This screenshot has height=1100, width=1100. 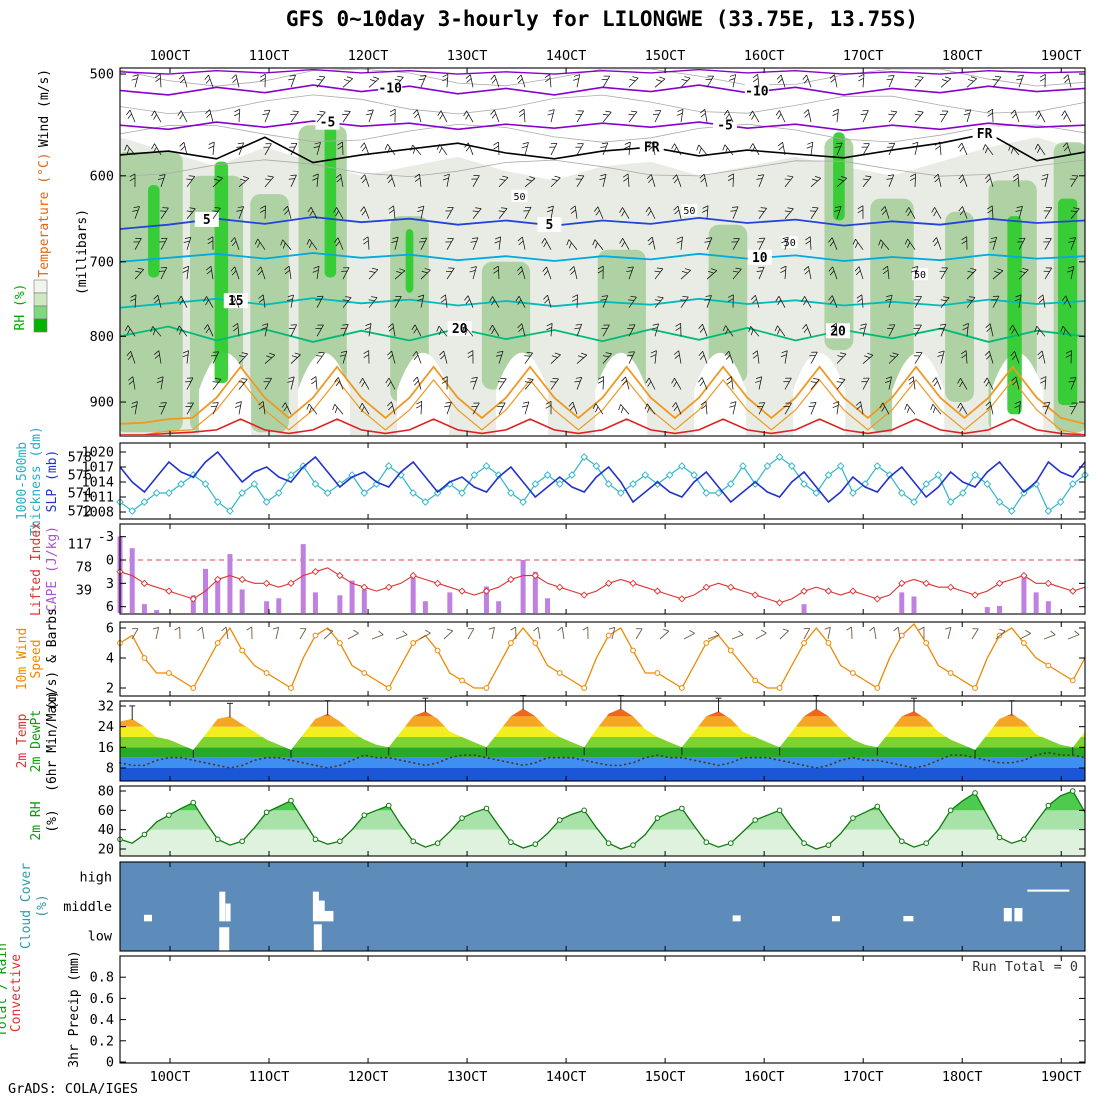 What do you see at coordinates (602, 481) in the screenshot?
I see `panel-frame` at bounding box center [602, 481].